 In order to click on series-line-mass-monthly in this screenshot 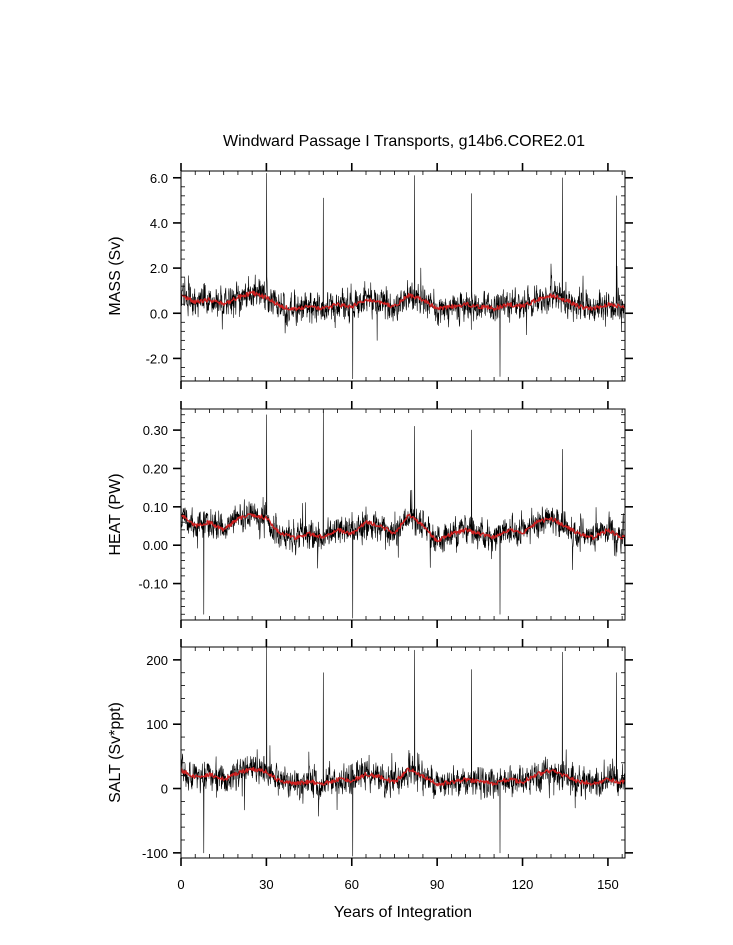, I will do `click(403, 276)`.